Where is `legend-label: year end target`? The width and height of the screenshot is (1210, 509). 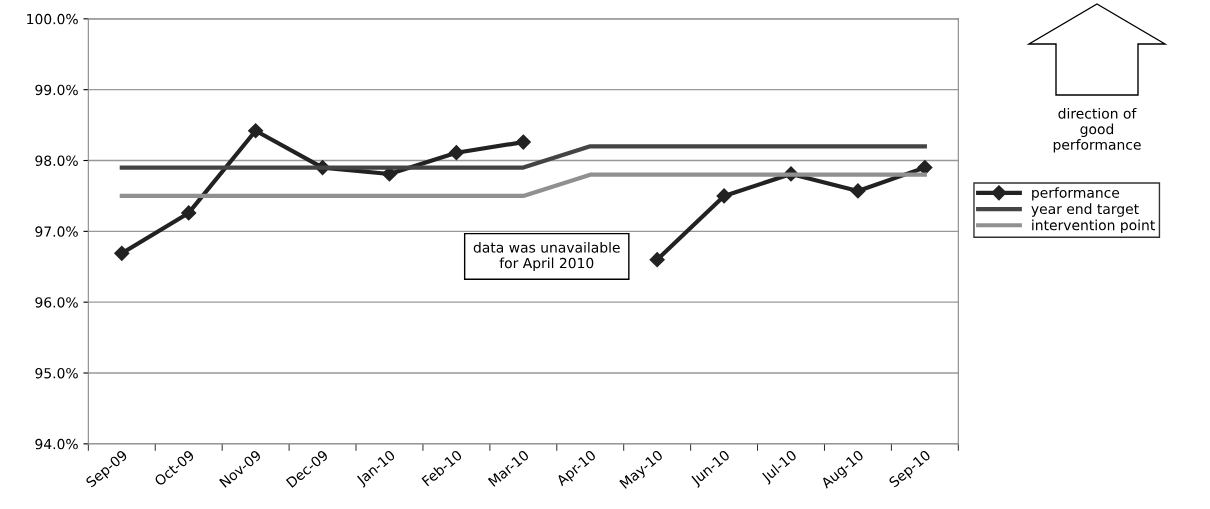
legend-label: year end target is located at coordinates (1085, 210).